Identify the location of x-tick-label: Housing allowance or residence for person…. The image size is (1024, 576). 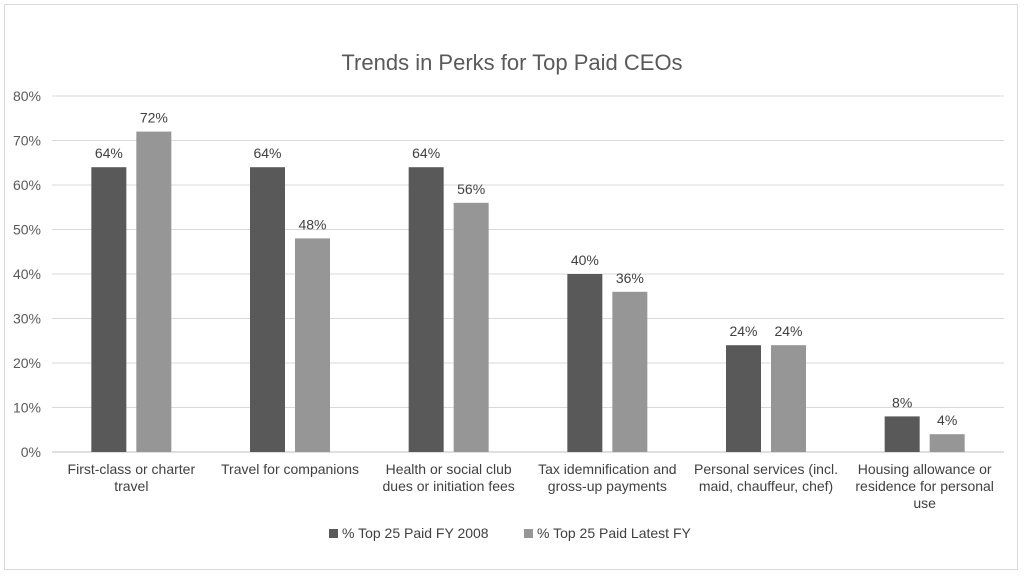
(924, 486).